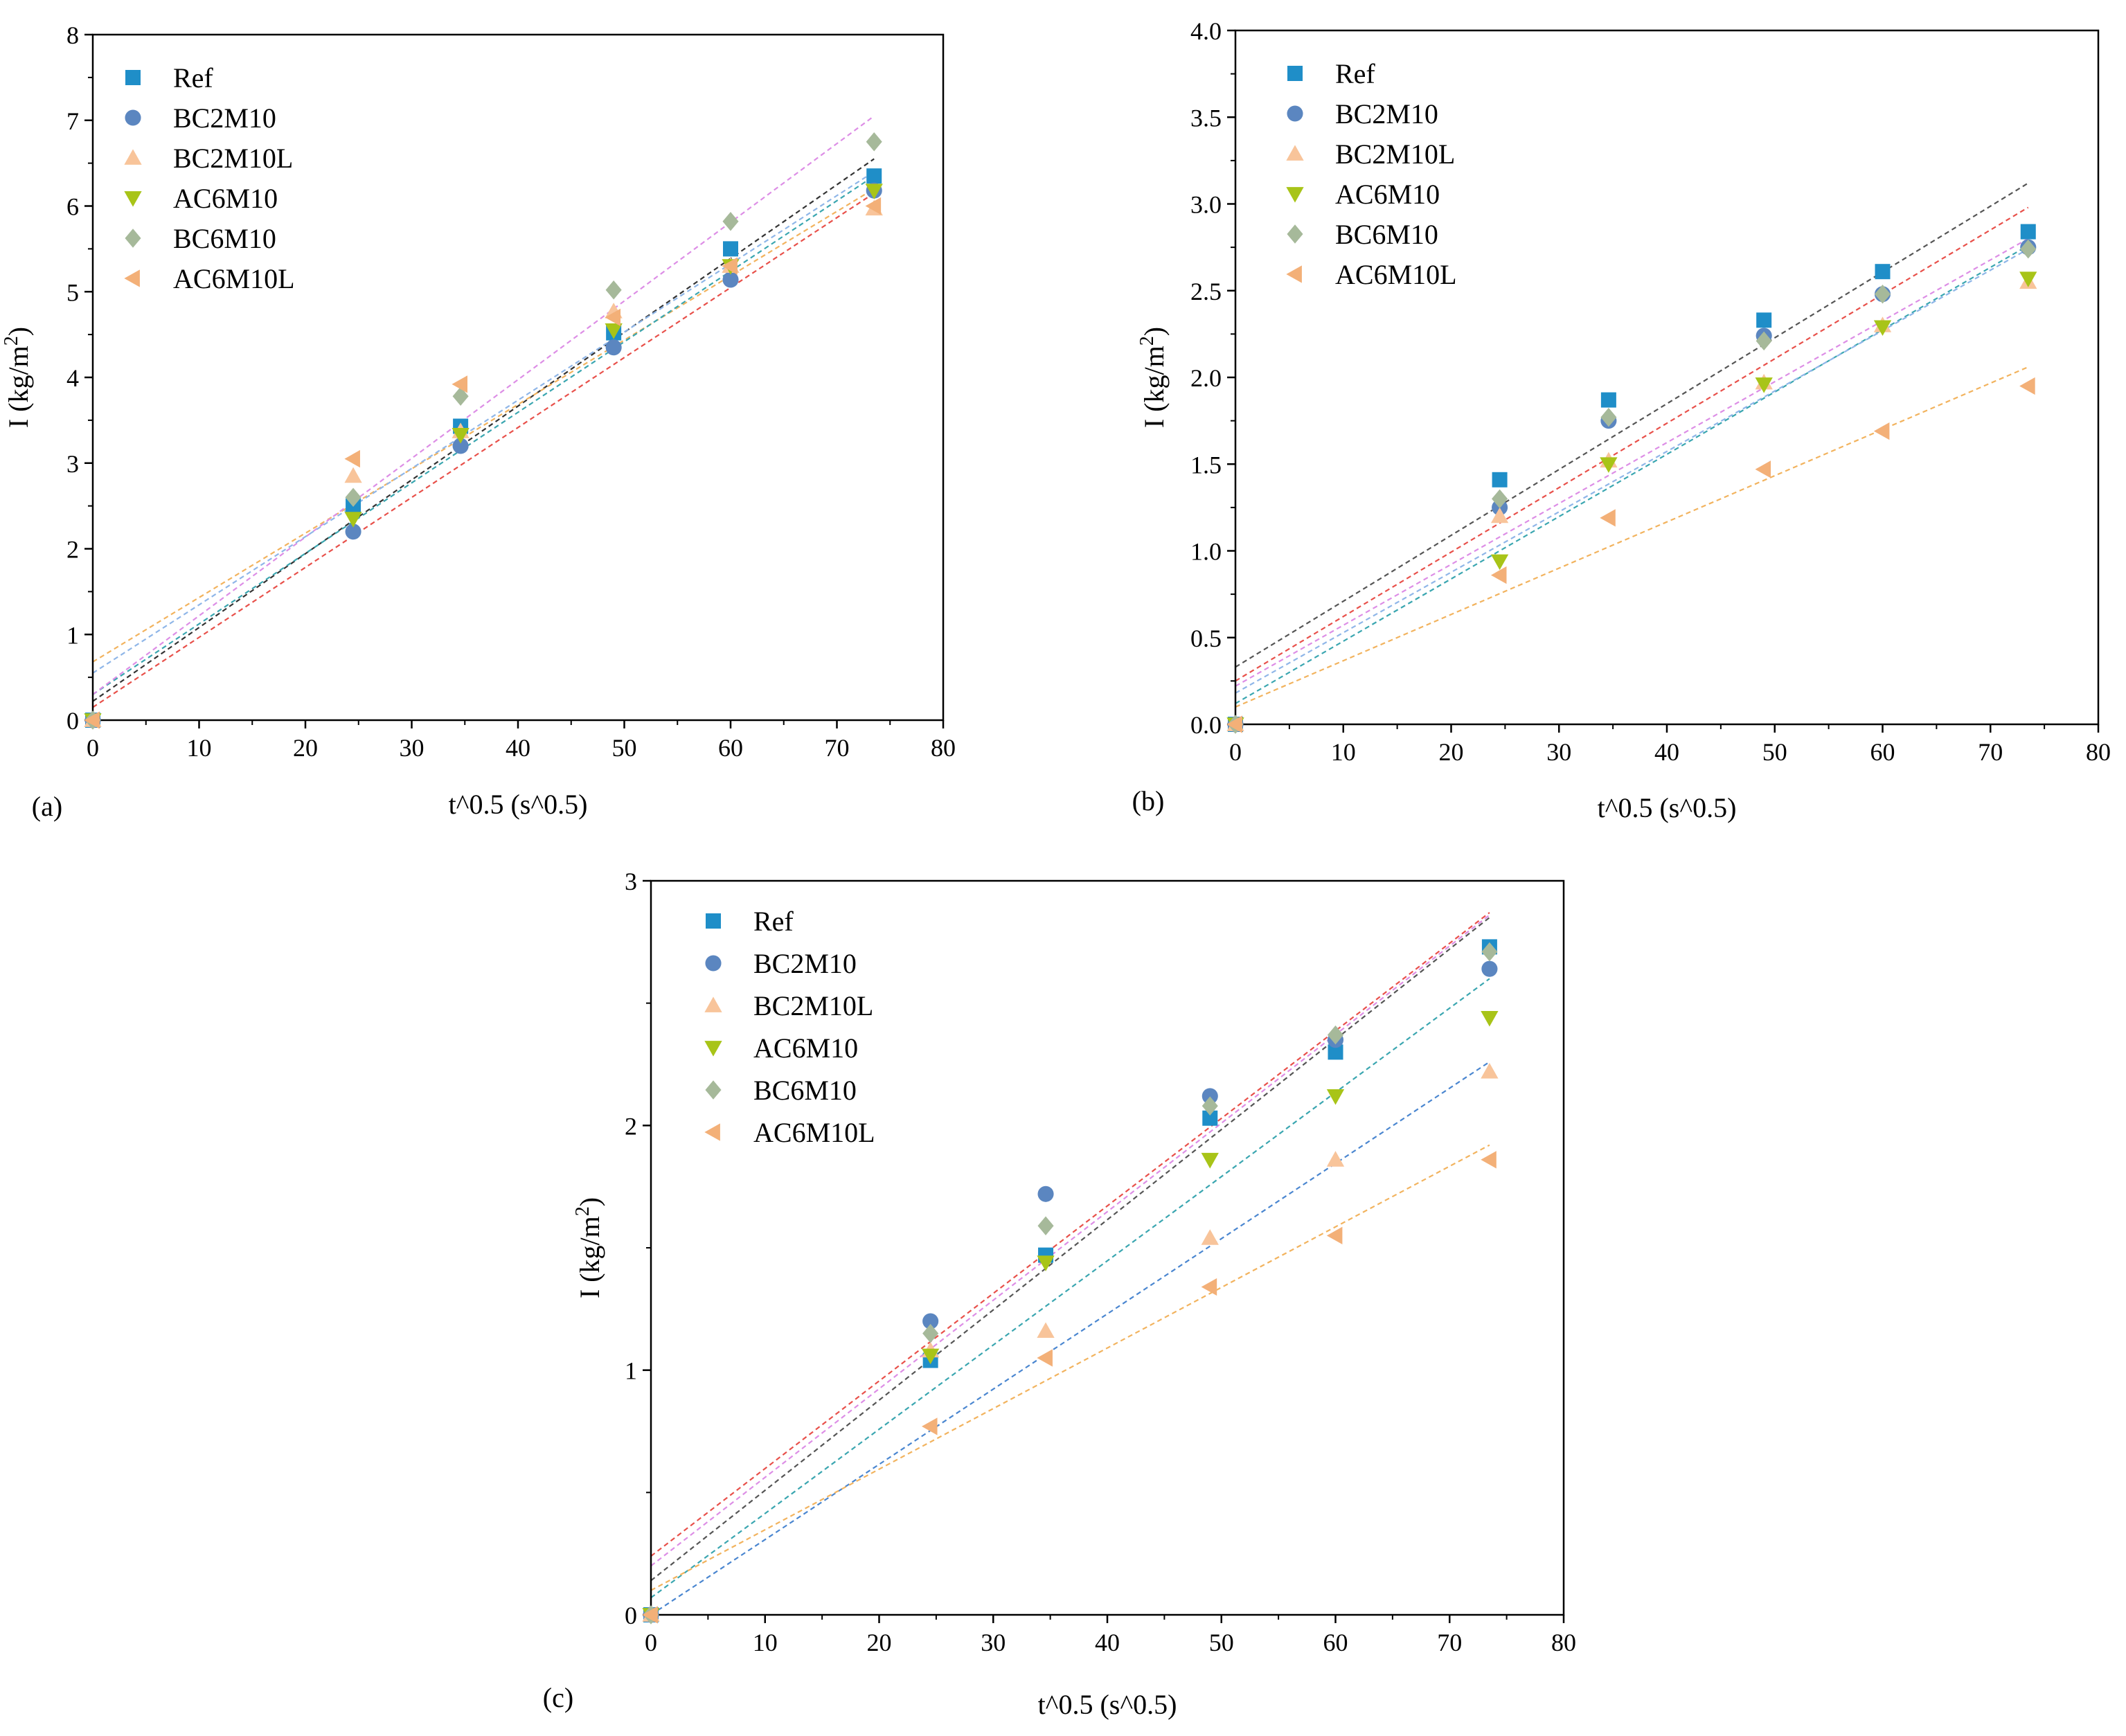 Image resolution: width=2126 pixels, height=1736 pixels. Describe the element at coordinates (412, 748) in the screenshot. I see `x-tick-label: 30` at that location.